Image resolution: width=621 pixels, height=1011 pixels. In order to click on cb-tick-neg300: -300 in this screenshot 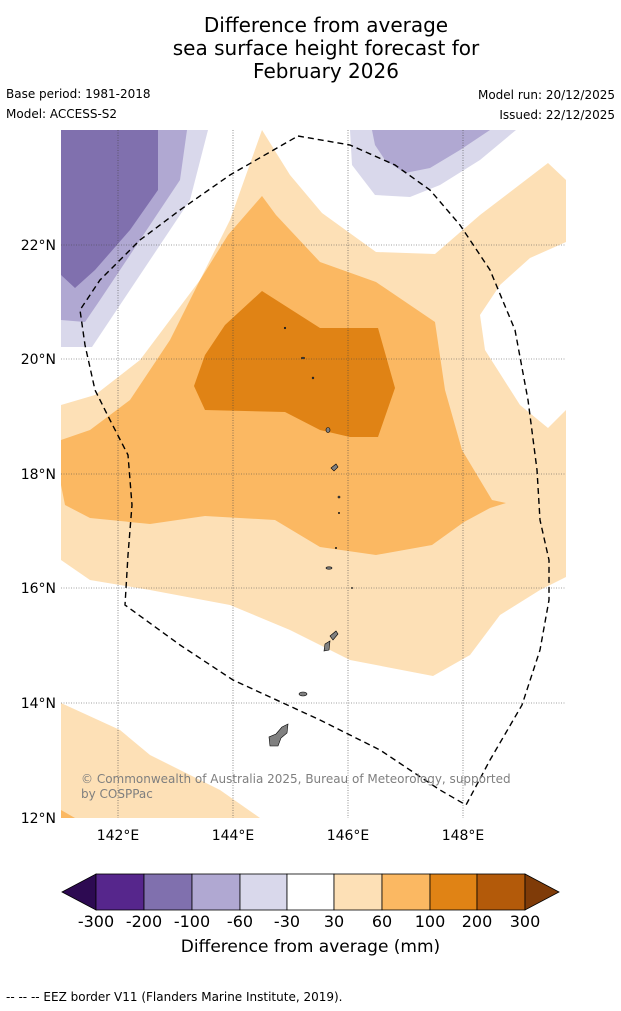, I will do `click(96, 921)`.